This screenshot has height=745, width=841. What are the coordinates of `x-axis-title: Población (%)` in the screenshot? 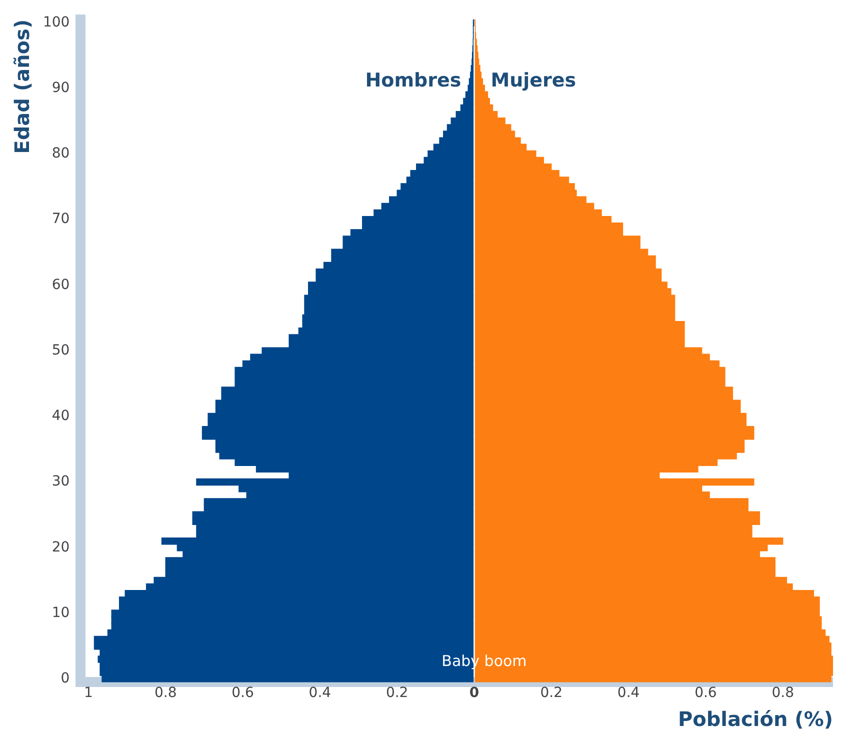 It's located at (755, 719).